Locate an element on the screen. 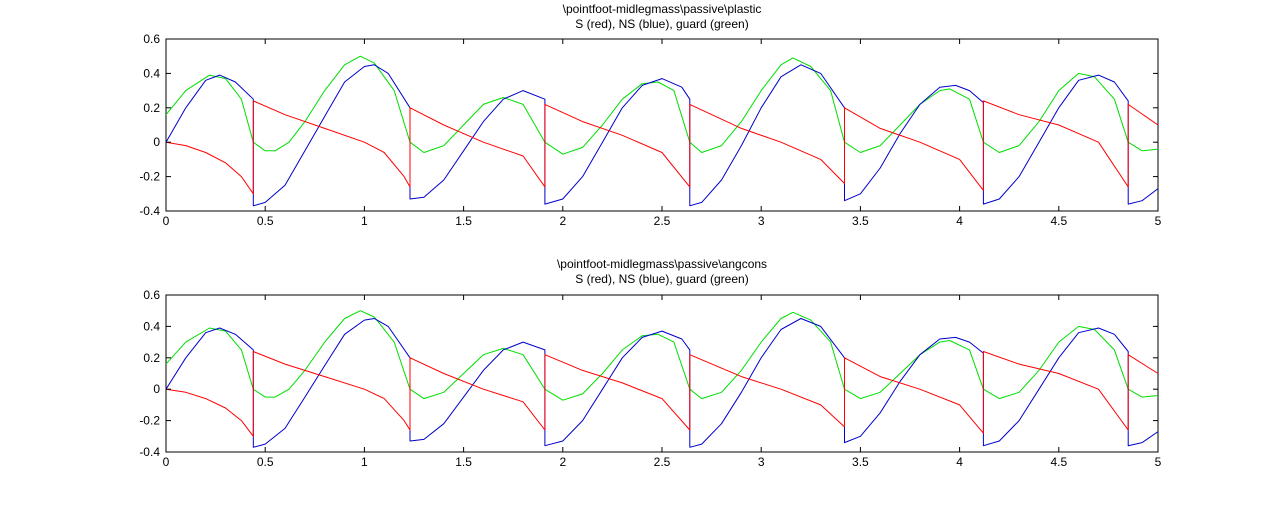 The width and height of the screenshot is (1280, 508). bottom-y-tick-label: 0 is located at coordinates (156, 389).